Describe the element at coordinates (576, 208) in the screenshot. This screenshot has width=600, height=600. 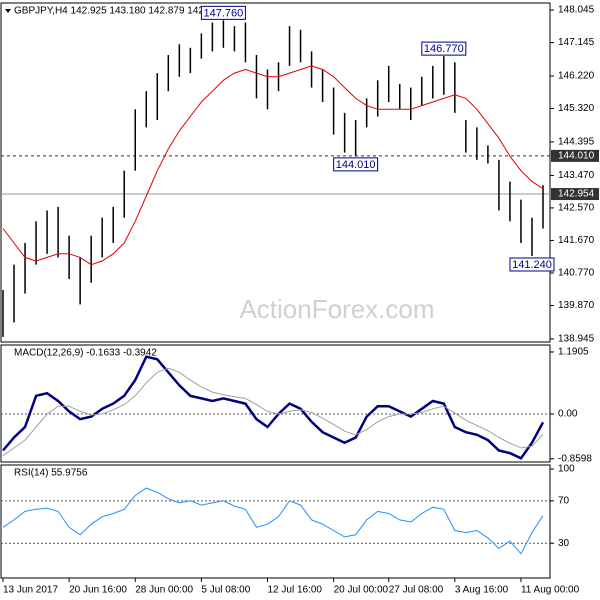
I see `y-tick-label: 142.570` at that location.